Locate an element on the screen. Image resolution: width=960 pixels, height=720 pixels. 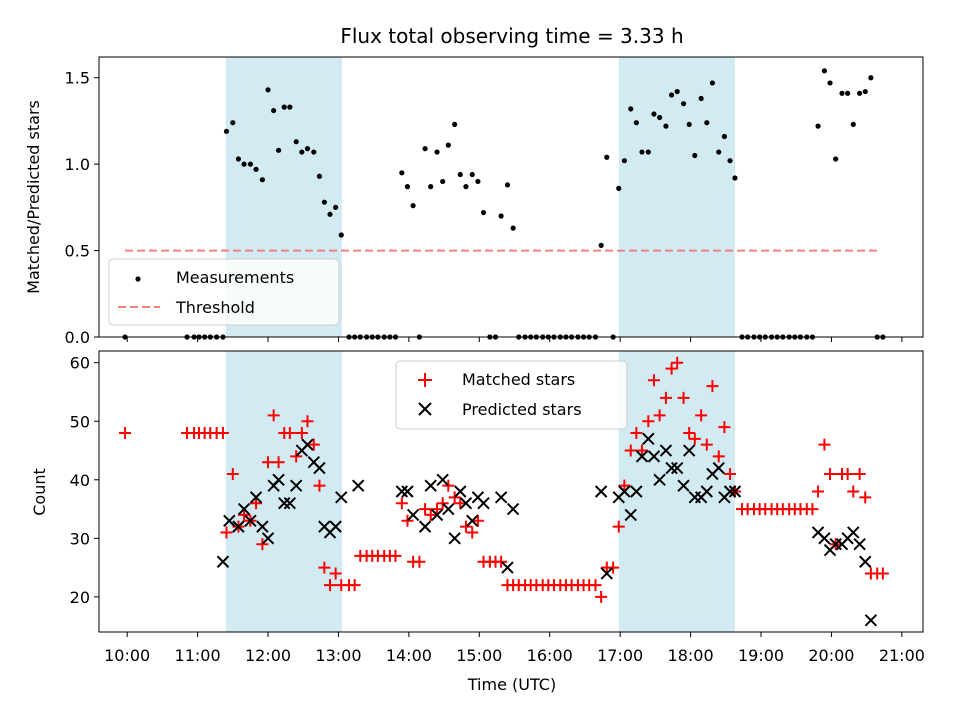
x-tick-label: 14:00 is located at coordinates (409, 655).